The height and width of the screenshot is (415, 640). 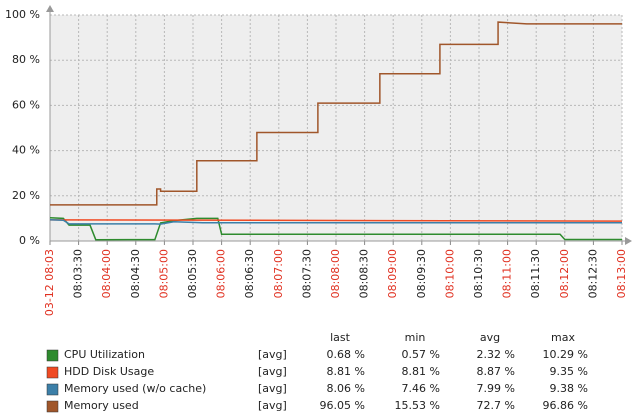 I want to click on x-tick-label: 08:07:00, so click(x=278, y=273).